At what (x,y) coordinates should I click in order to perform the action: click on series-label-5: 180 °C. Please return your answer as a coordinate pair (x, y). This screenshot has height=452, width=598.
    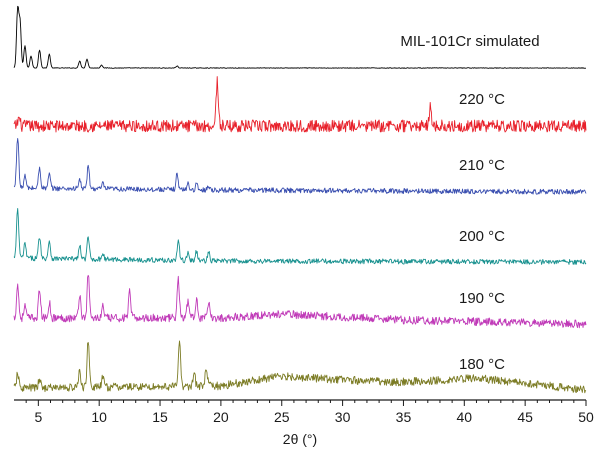
    Looking at the image, I should click on (482, 364).